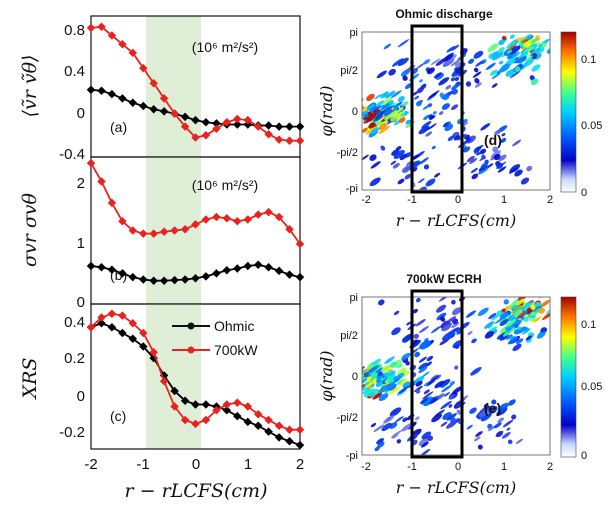 The height and width of the screenshot is (508, 613). Describe the element at coordinates (355, 112) in the screenshot. I see `ytick-d-2: 0` at that location.